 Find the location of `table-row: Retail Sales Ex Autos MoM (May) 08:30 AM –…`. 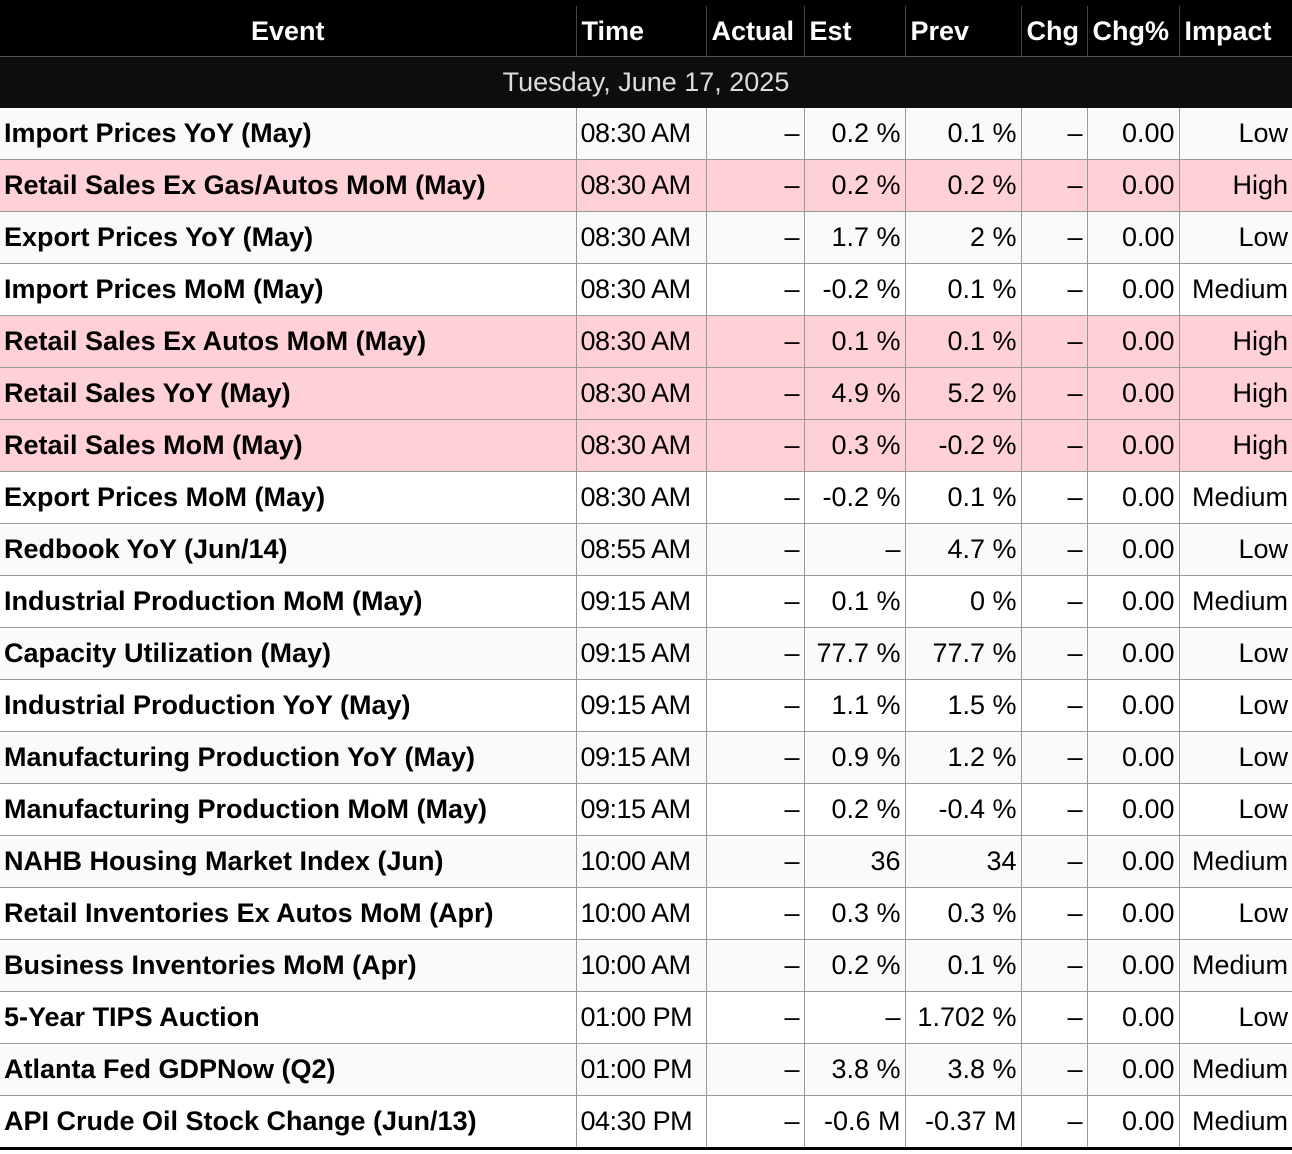

table-row: Retail Sales Ex Autos MoM (May) 08:30 AM –… is located at coordinates (646, 341).